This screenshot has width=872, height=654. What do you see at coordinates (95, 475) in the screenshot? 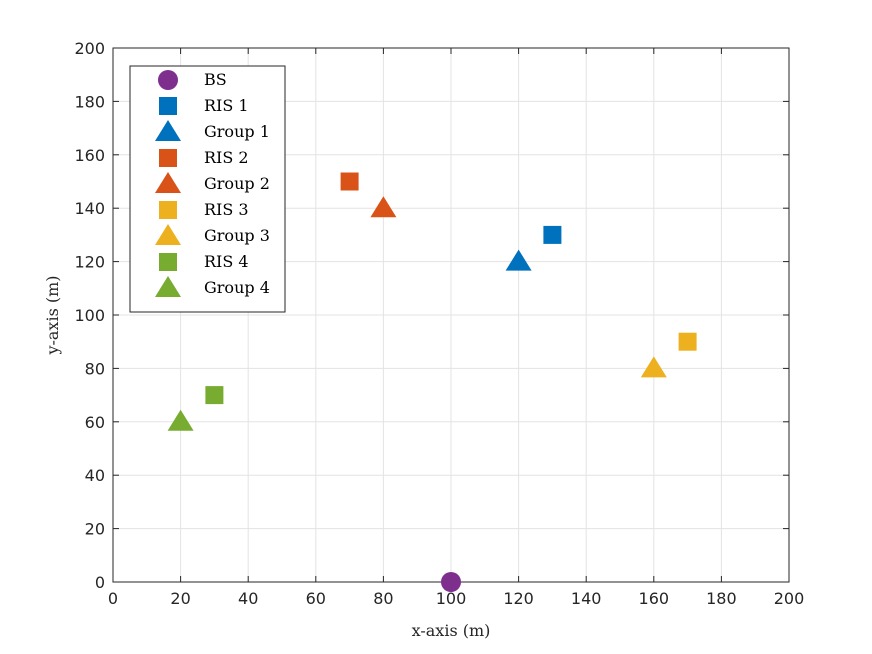
I see `y-tick-label: 40` at bounding box center [95, 475].